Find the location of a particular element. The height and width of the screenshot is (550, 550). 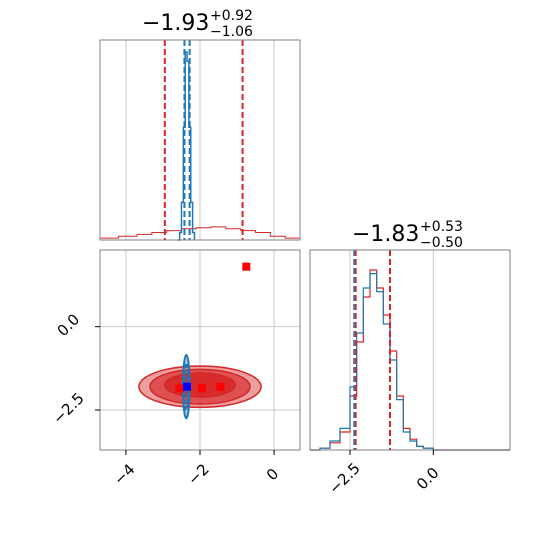

tick-label-y: −2.5 is located at coordinates (68, 408).